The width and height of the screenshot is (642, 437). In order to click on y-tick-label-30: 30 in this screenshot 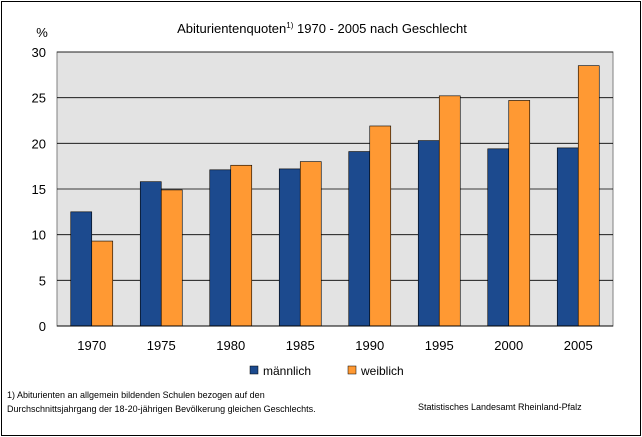, I will do `click(39, 52)`.